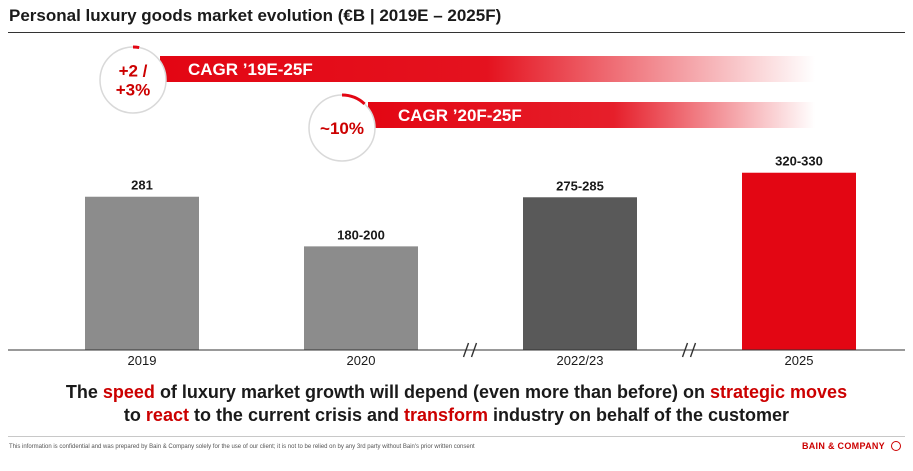 This screenshot has height=471, width=913. I want to click on x-tick-label: 2020, so click(361, 360).